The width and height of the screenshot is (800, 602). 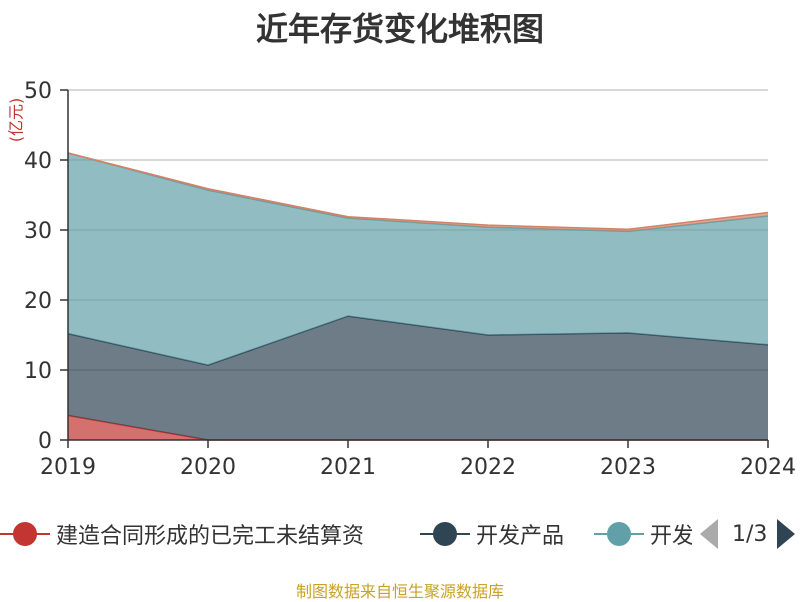 I want to click on legend-items: 建造合同形成的已完工未结算资 开发产品 开发成本, so click(x=346, y=534).